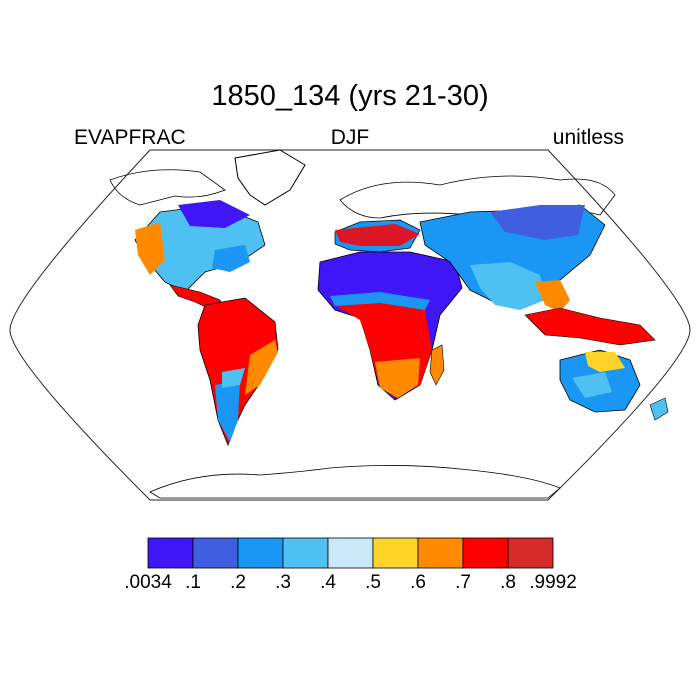 This screenshot has width=700, height=700. Describe the element at coordinates (553, 582) in the screenshot. I see `colorbar-tick-label: .9992` at that location.